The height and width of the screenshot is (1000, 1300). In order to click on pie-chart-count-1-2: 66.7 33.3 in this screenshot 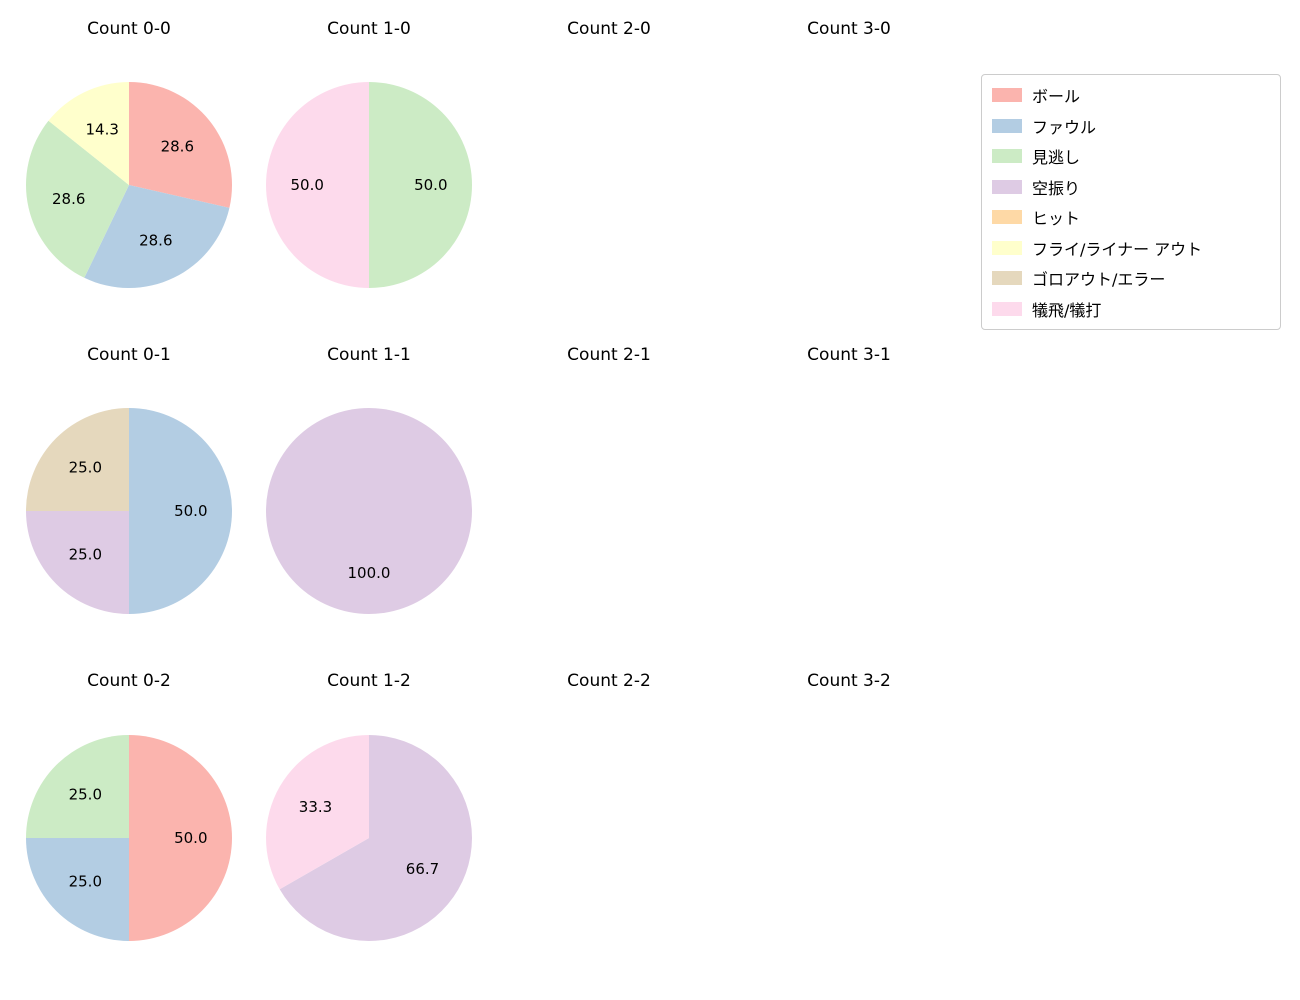, I will do `click(369, 838)`.